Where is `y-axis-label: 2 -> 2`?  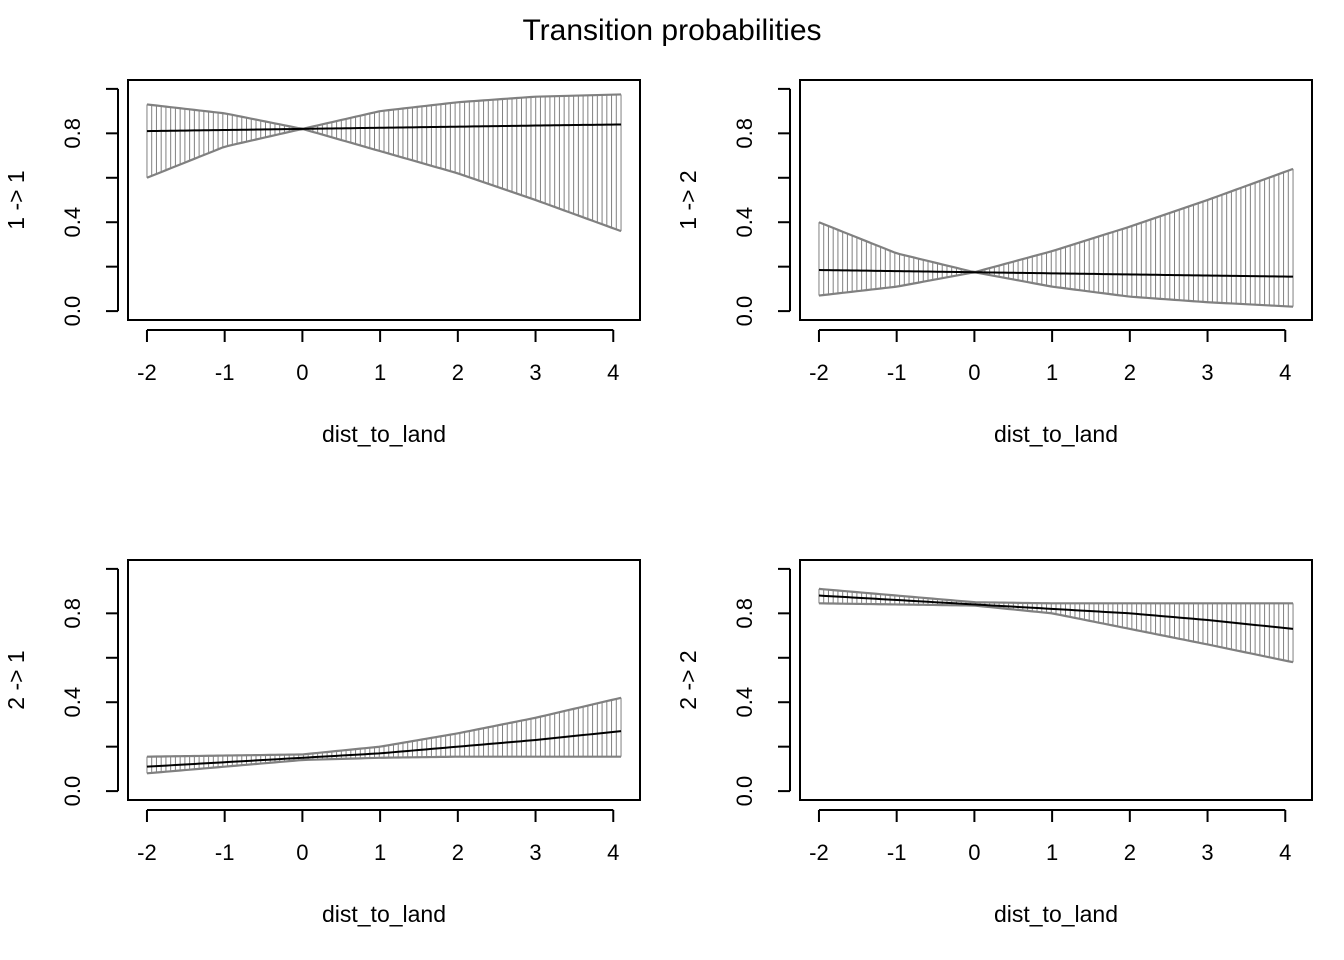 y-axis-label: 2 -> 2 is located at coordinates (688, 679).